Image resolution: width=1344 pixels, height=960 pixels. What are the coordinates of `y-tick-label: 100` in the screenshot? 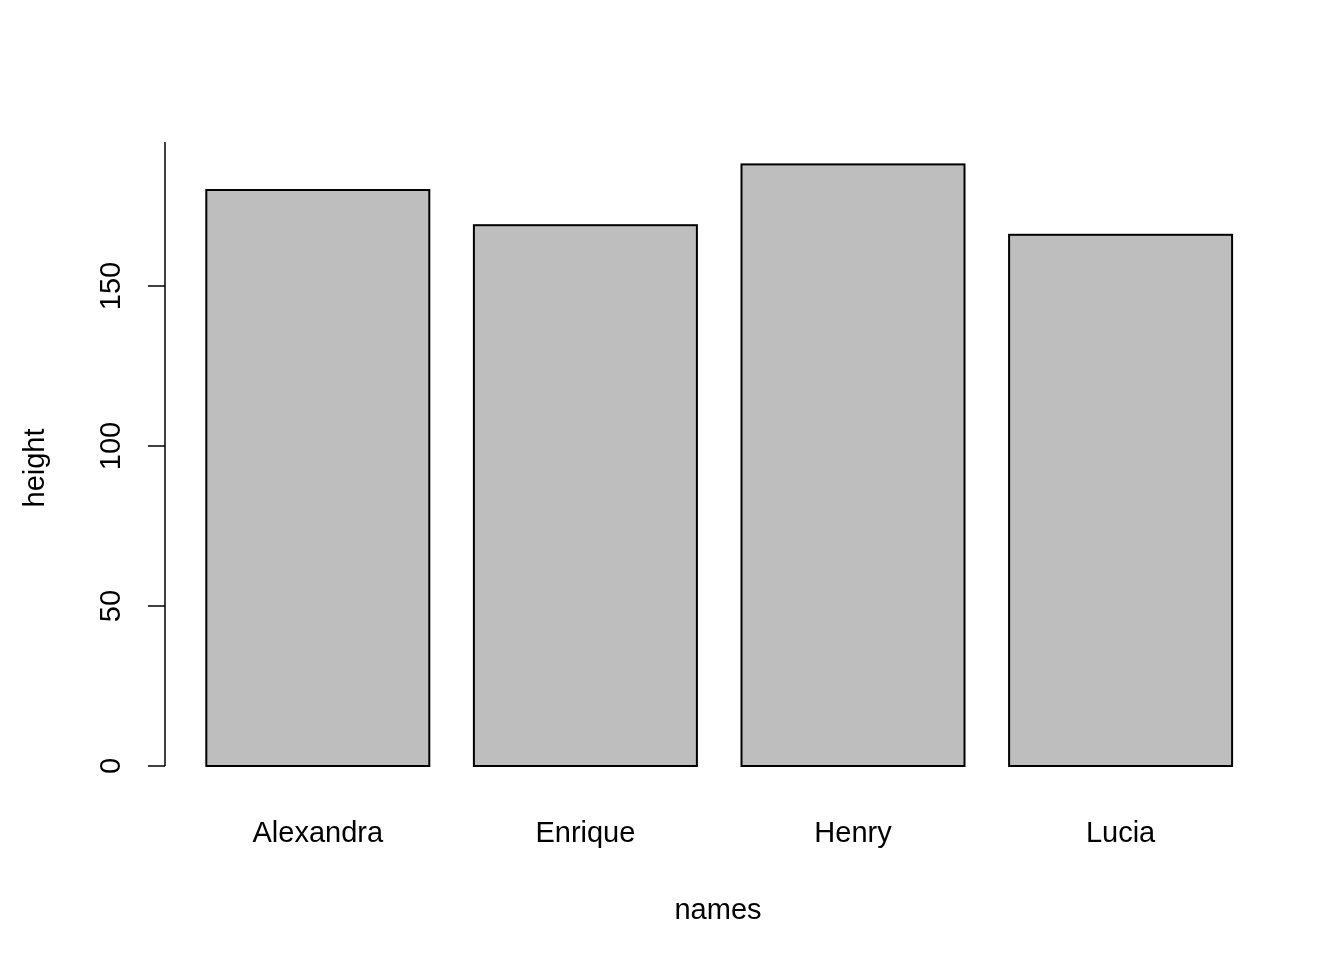 It's located at (110, 446).